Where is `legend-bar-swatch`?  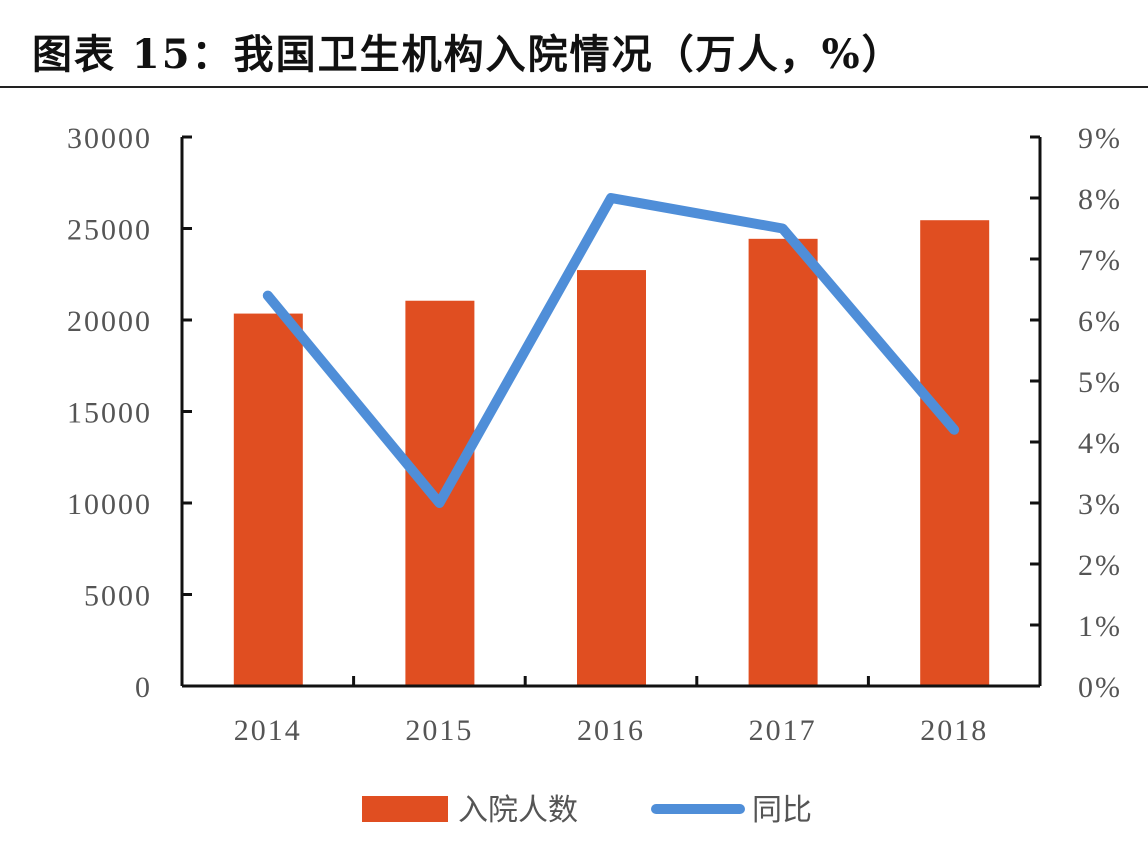 legend-bar-swatch is located at coordinates (405, 809).